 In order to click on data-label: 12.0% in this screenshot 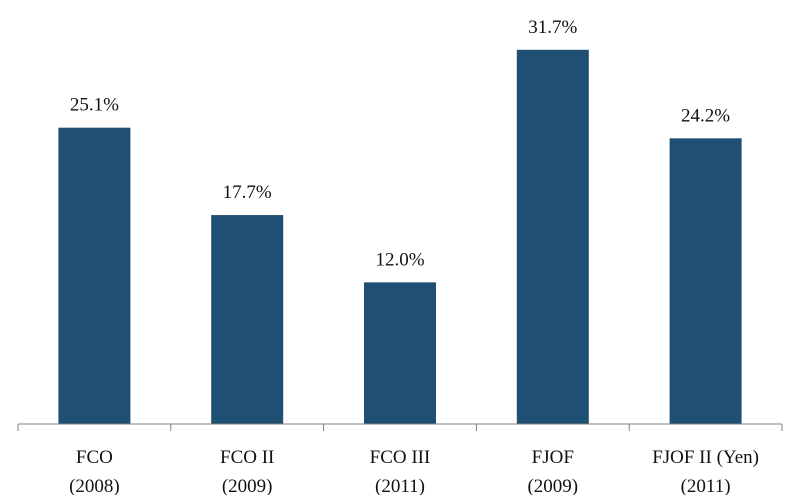, I will do `click(399, 259)`.